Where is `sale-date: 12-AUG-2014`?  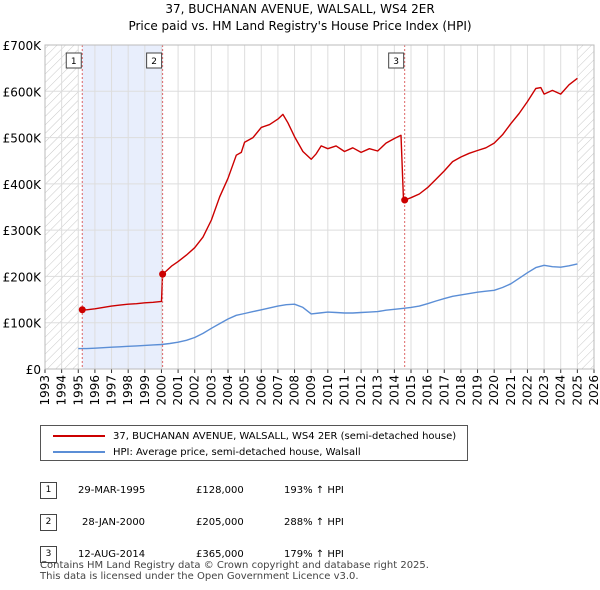
sale-date: 12-AUG-2014 is located at coordinates (112, 554).